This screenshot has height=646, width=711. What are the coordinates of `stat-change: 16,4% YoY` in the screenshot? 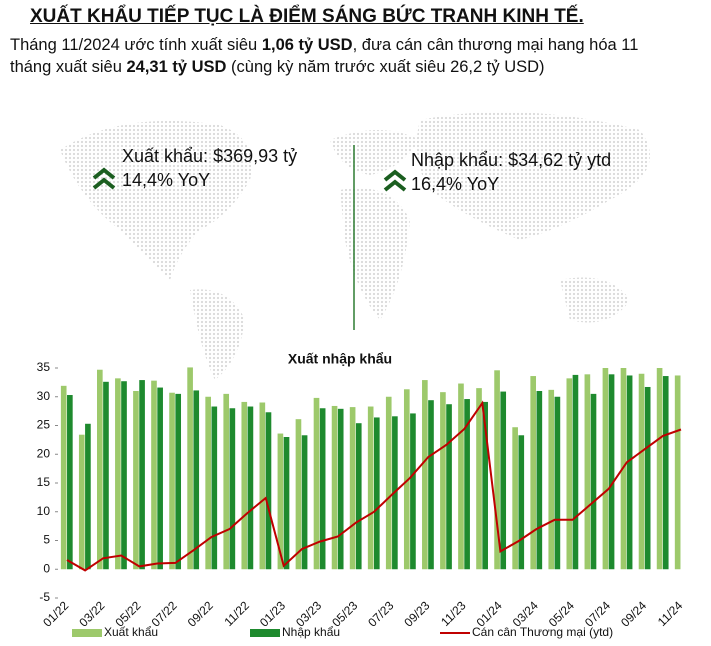 It's located at (455, 184).